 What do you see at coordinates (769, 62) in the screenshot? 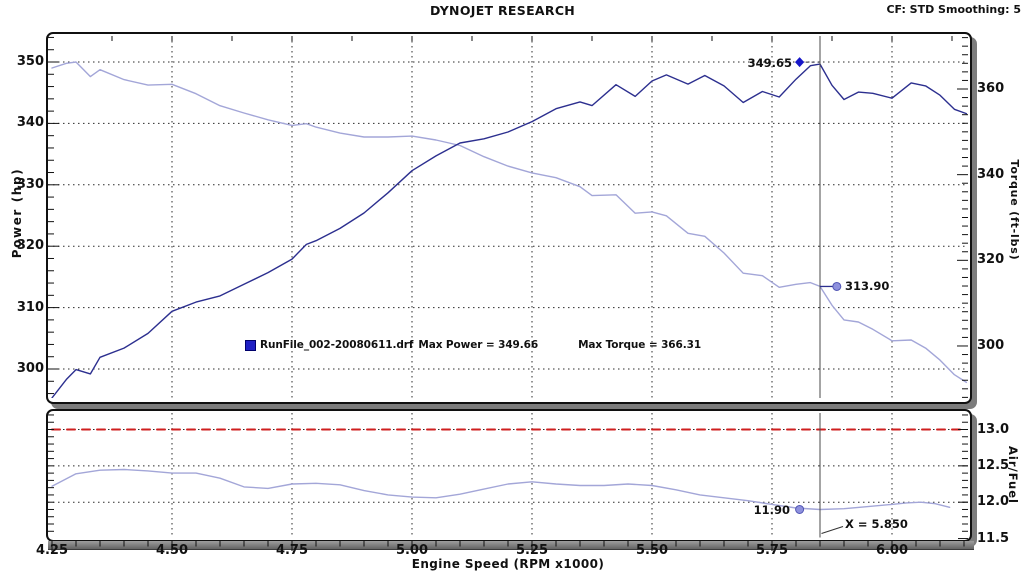
I see `max-power-marker-label: 349.65` at bounding box center [769, 62].